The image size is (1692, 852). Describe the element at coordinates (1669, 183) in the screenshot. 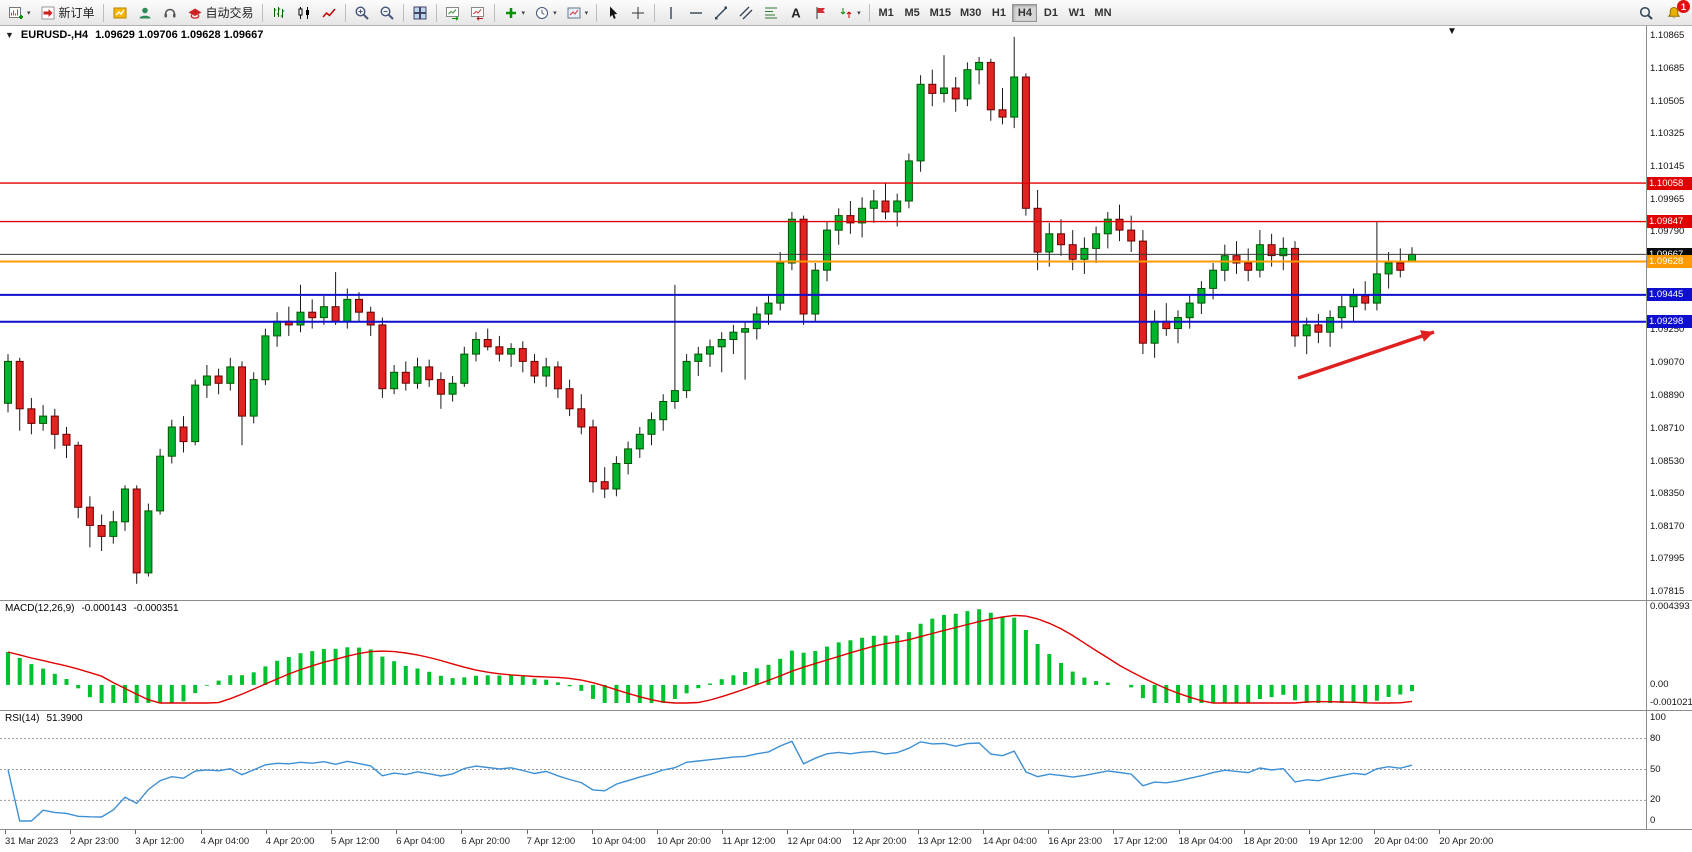

I see `price-line-badge: 1.10058` at that location.